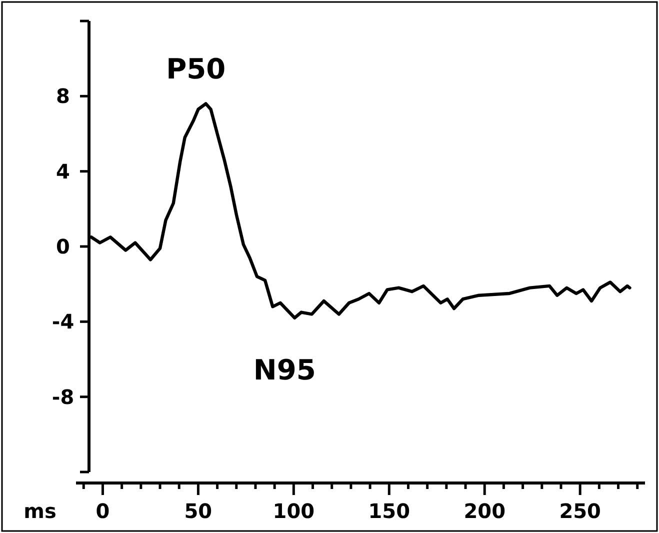 This screenshot has height=533, width=659. I want to click on x-tick-label: 150, so click(389, 511).